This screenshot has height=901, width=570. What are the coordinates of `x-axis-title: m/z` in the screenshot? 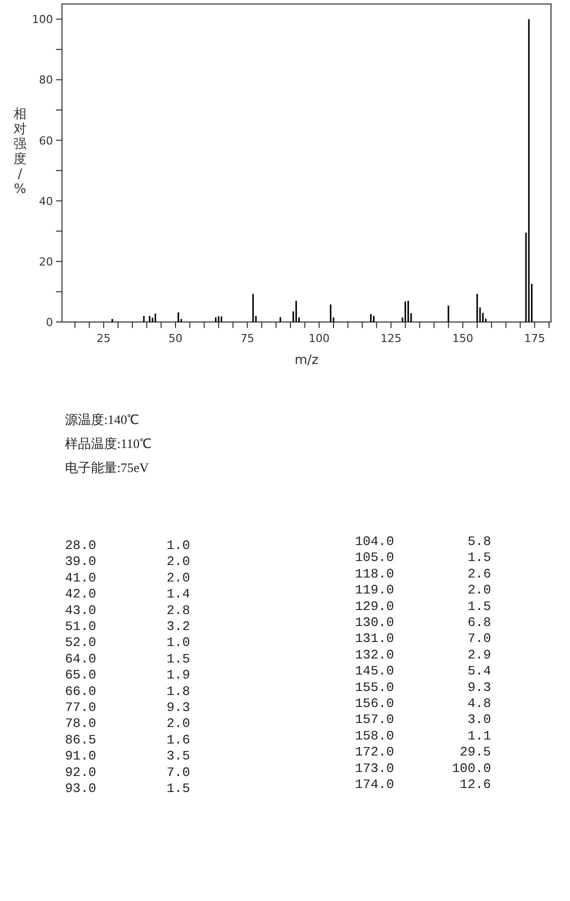 It's located at (306, 360).